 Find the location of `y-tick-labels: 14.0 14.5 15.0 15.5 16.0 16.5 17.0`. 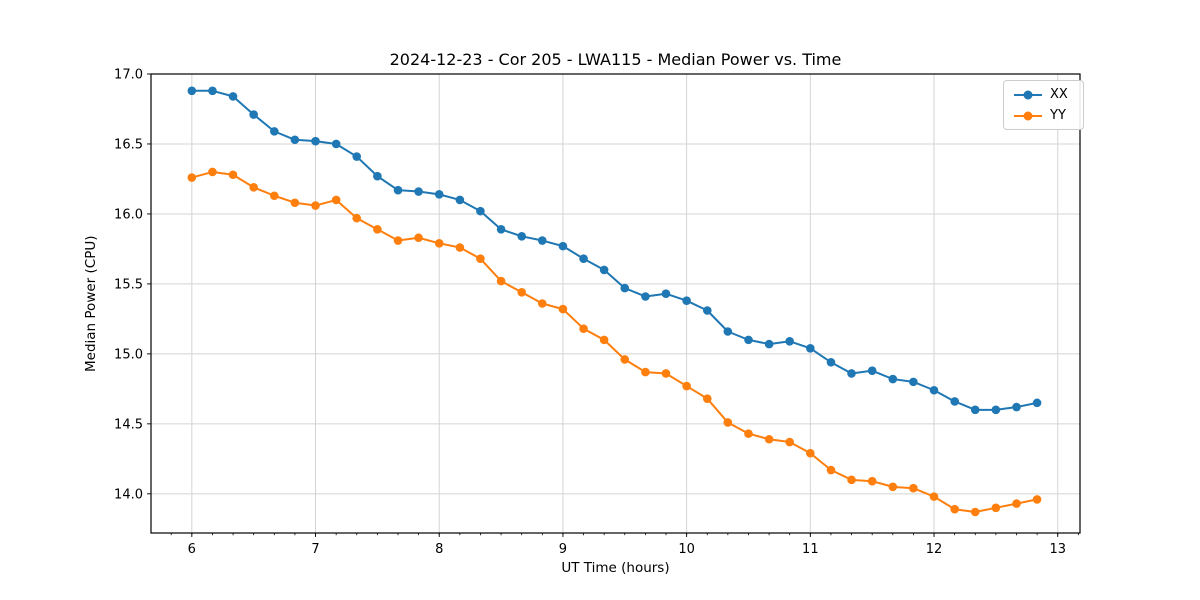

y-tick-labels: 14.0 14.5 15.0 15.5 16.0 16.5 17.0 is located at coordinates (128, 285).